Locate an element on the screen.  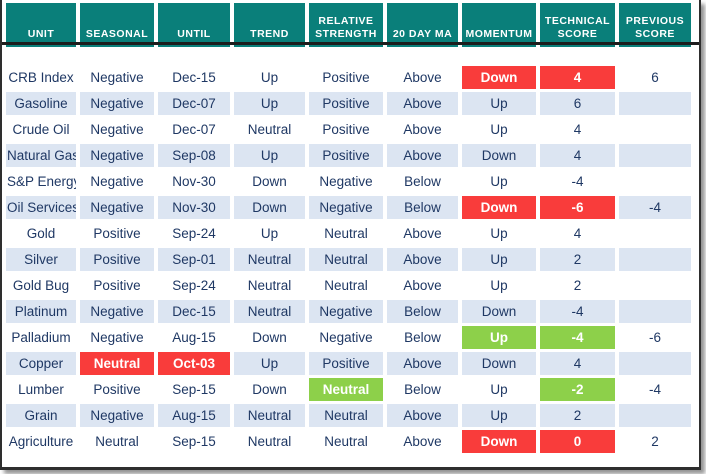
table-cell: 0 is located at coordinates (577, 441).